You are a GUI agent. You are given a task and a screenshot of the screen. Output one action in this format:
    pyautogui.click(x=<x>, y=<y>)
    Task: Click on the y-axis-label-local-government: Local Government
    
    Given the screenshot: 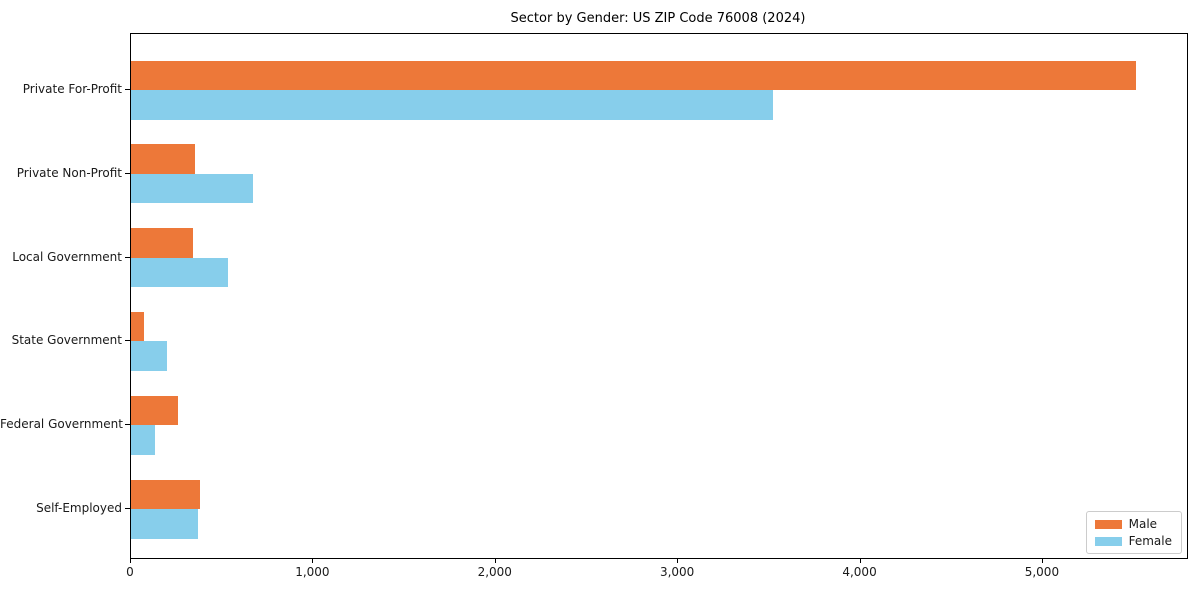 What is the action you would take?
    pyautogui.click(x=67, y=256)
    